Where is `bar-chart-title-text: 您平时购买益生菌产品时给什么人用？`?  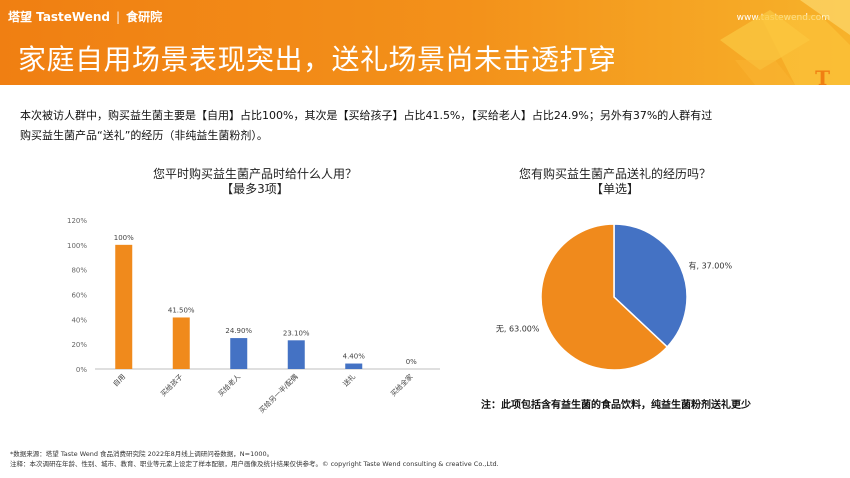 bar-chart-title-text: 您平时购买益生菌产品时给什么人用？ is located at coordinates (254, 174).